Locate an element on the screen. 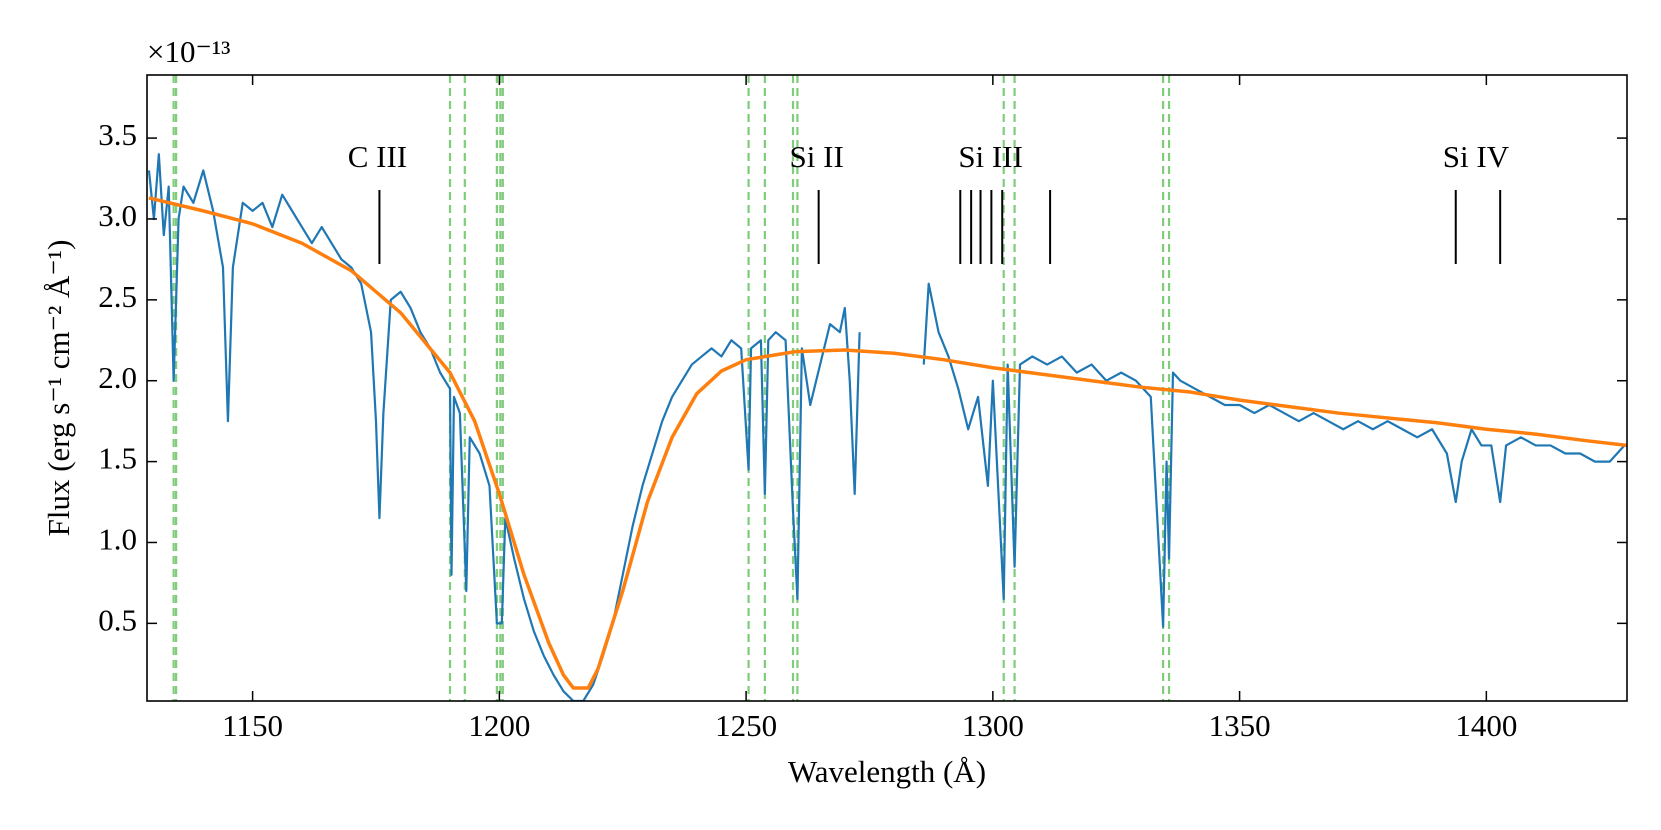 The width and height of the screenshot is (1661, 830). y-tick-label: 2.5 is located at coordinates (117, 296).